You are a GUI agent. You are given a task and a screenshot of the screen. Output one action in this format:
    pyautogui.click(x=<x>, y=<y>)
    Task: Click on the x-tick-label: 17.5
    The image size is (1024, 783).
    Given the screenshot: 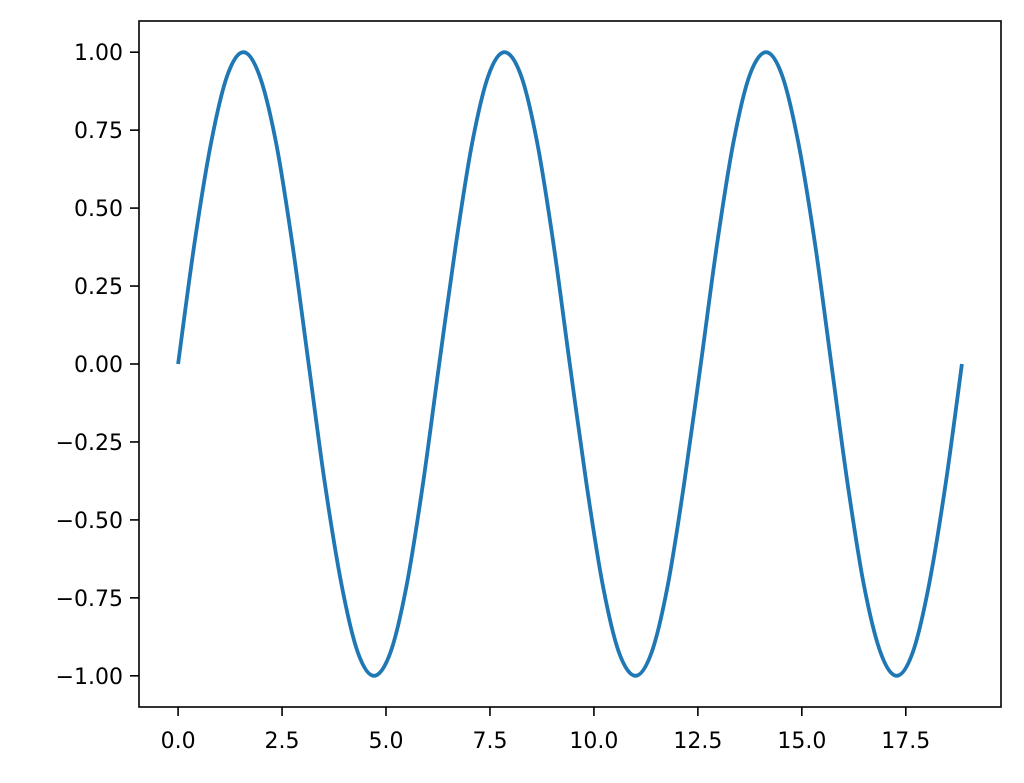 What is the action you would take?
    pyautogui.click(x=905, y=741)
    